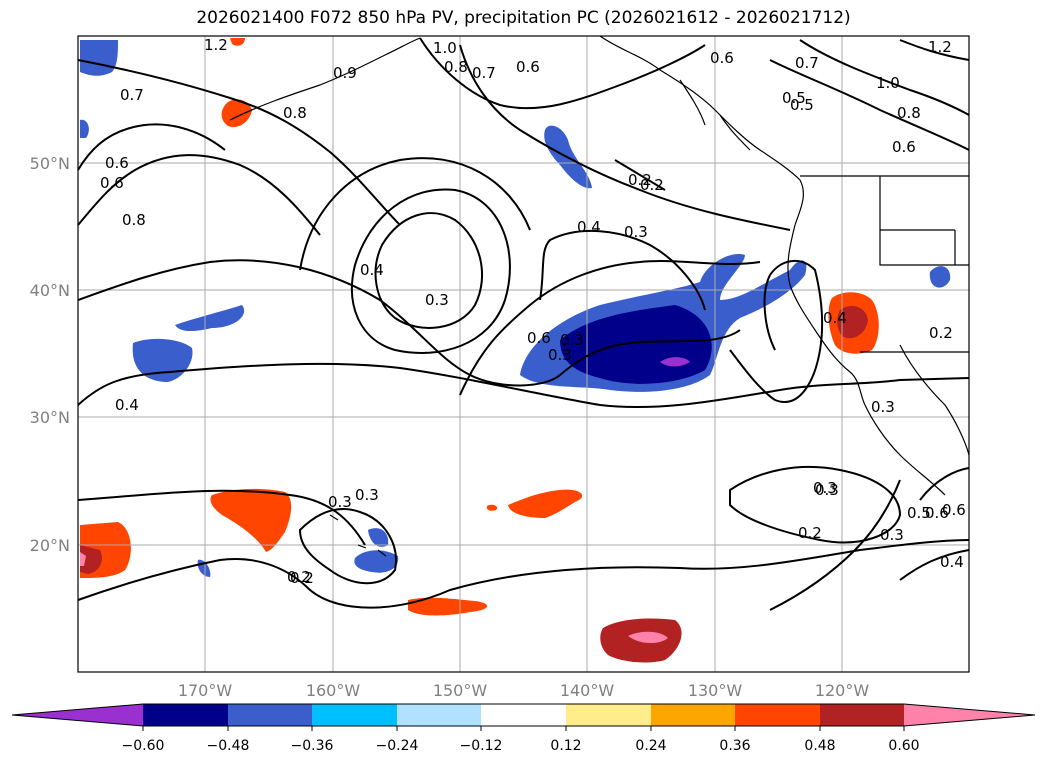  Describe the element at coordinates (50, 545) in the screenshot. I see `lat-label: 20°N` at that location.